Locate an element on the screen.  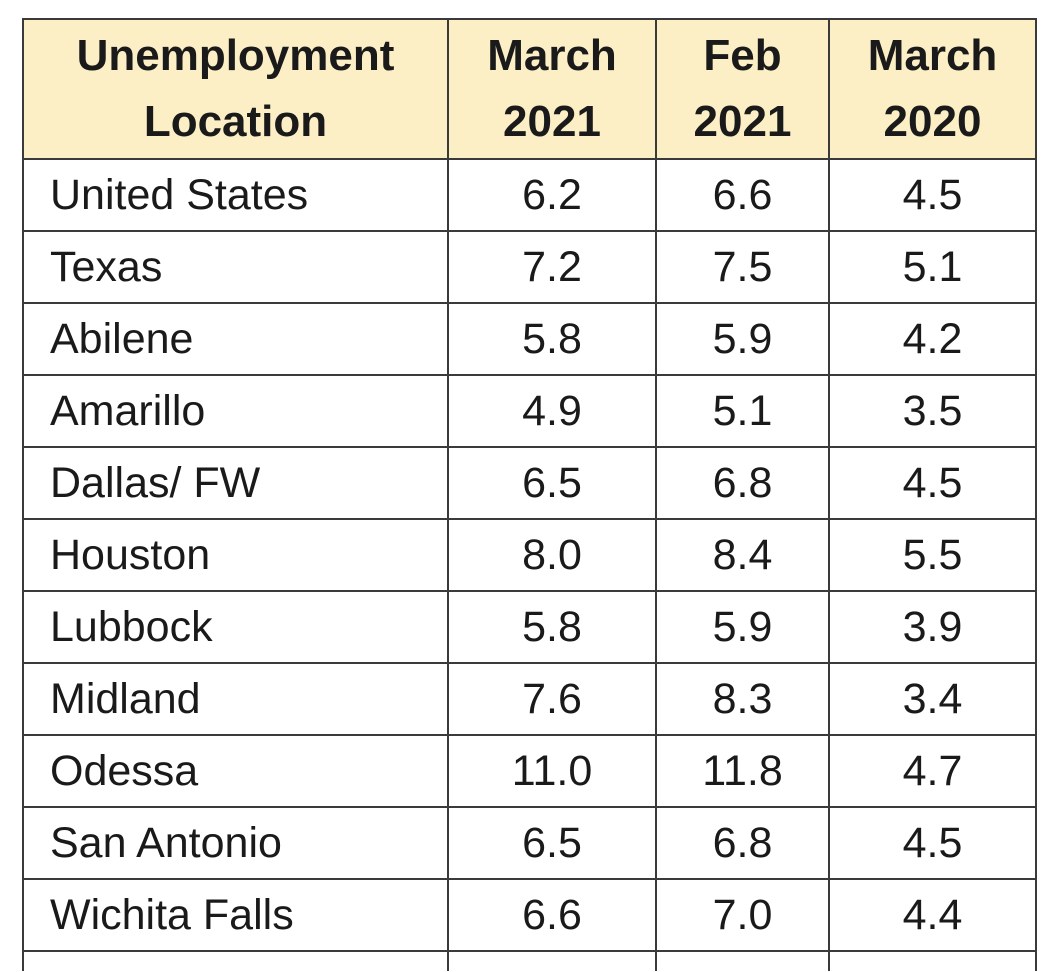
table-row: Midland 7.6 8.3 3.4 is located at coordinates (529, 699).